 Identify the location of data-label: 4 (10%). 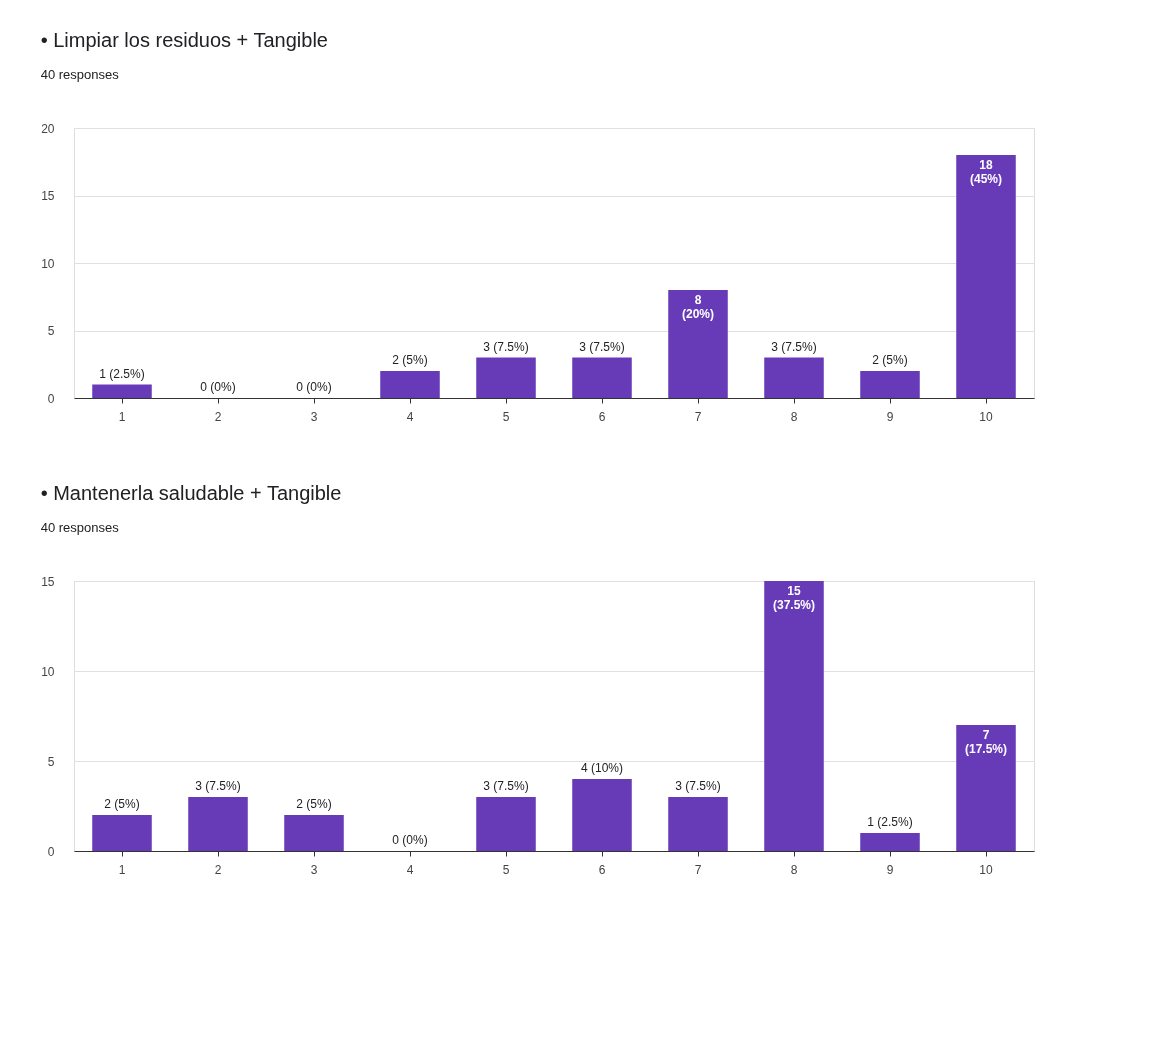
(602, 768).